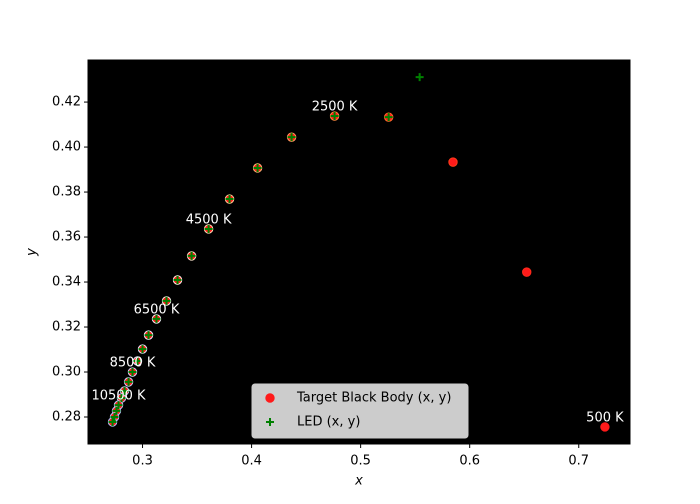 This screenshot has height=504, width=700. What do you see at coordinates (251, 461) in the screenshot?
I see `x-tick-label: 0.4` at bounding box center [251, 461].